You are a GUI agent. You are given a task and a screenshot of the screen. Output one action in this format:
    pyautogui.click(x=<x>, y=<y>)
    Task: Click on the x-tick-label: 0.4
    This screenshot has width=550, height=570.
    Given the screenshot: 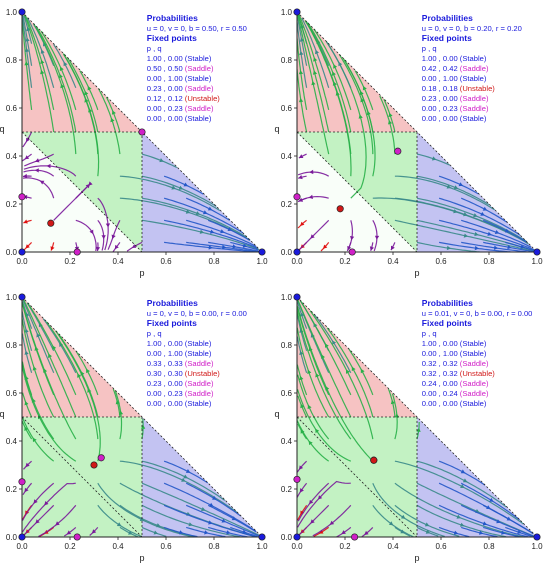 What is the action you would take?
    pyautogui.click(x=393, y=261)
    